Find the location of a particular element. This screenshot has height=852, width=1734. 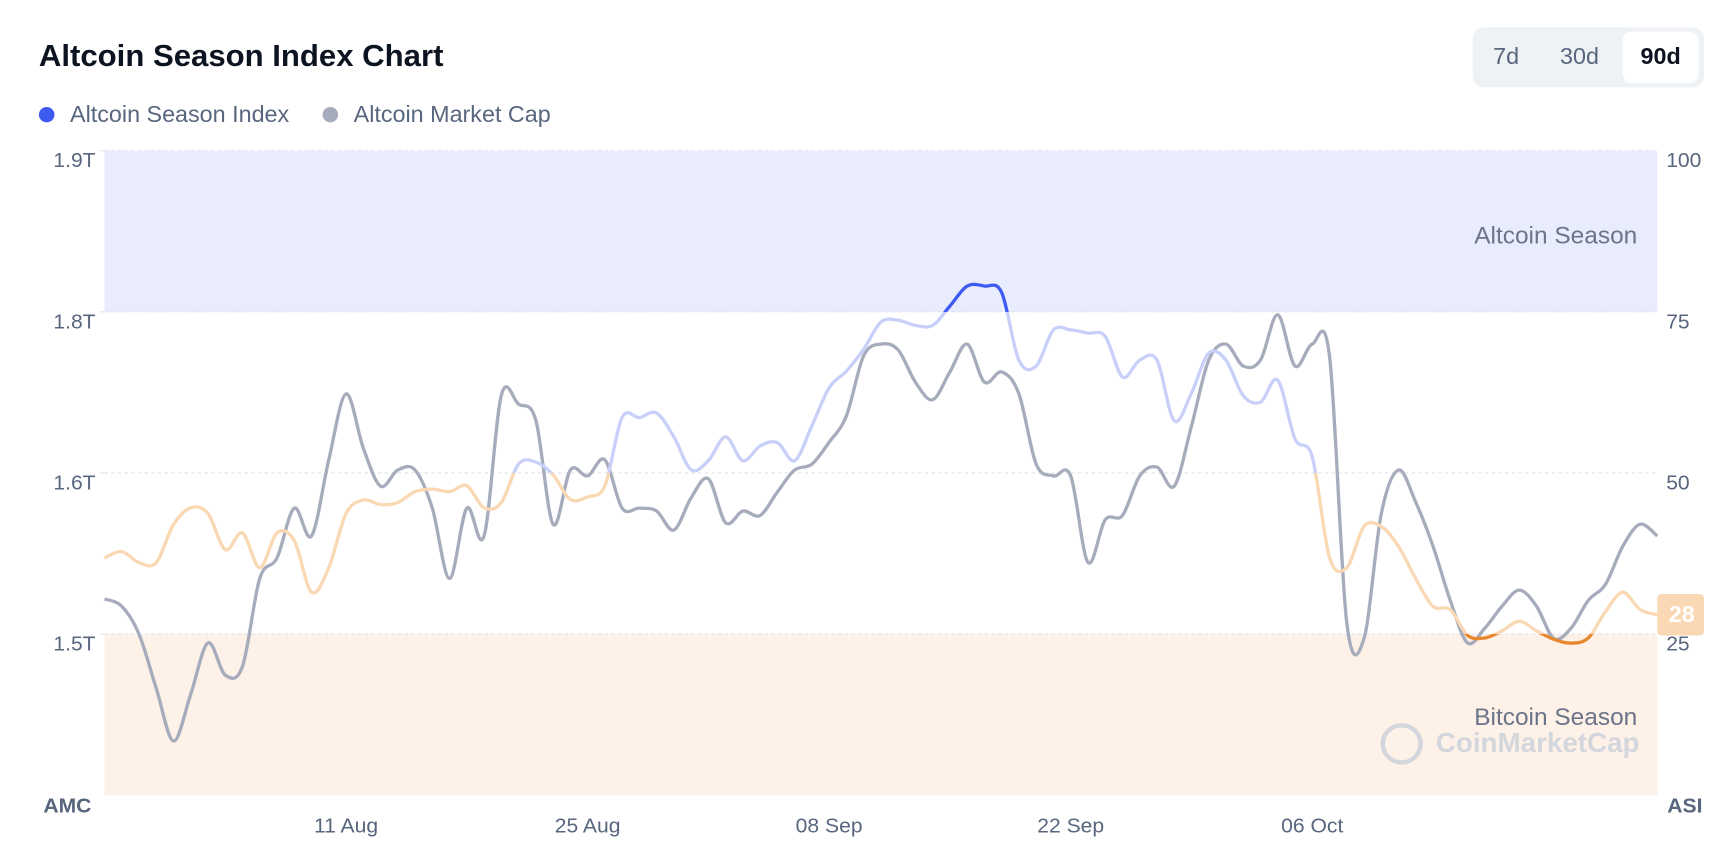

range-button: 30d is located at coordinates (1579, 56).